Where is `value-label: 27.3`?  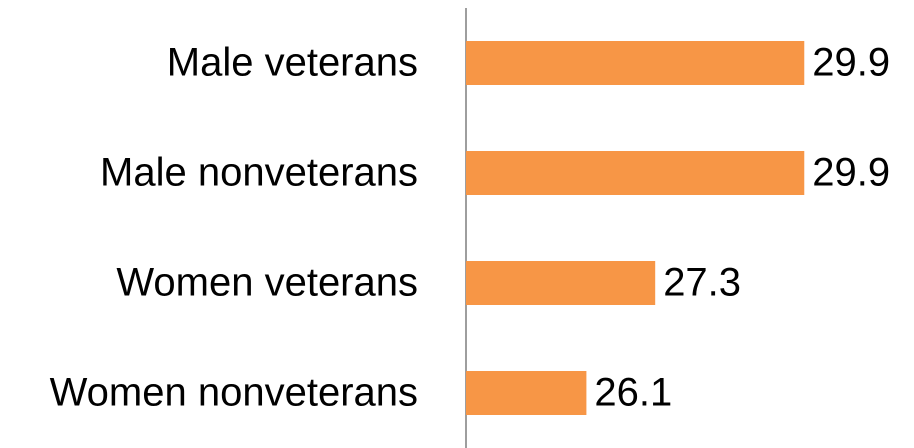
value-label: 27.3 is located at coordinates (702, 283).